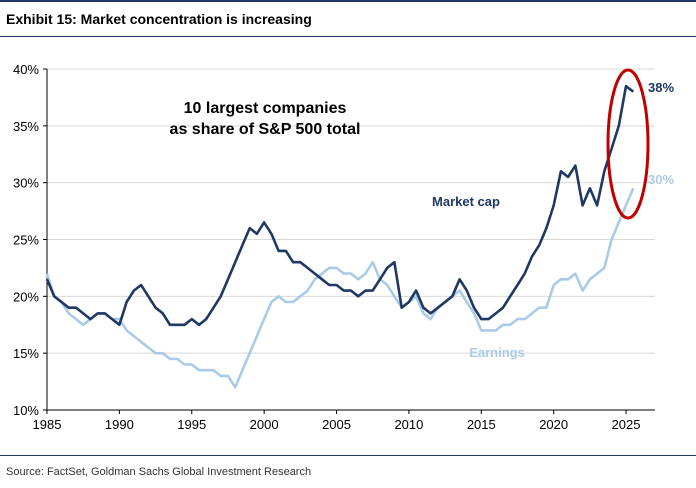  I want to click on series-label-earnings: Earnings, so click(497, 352).